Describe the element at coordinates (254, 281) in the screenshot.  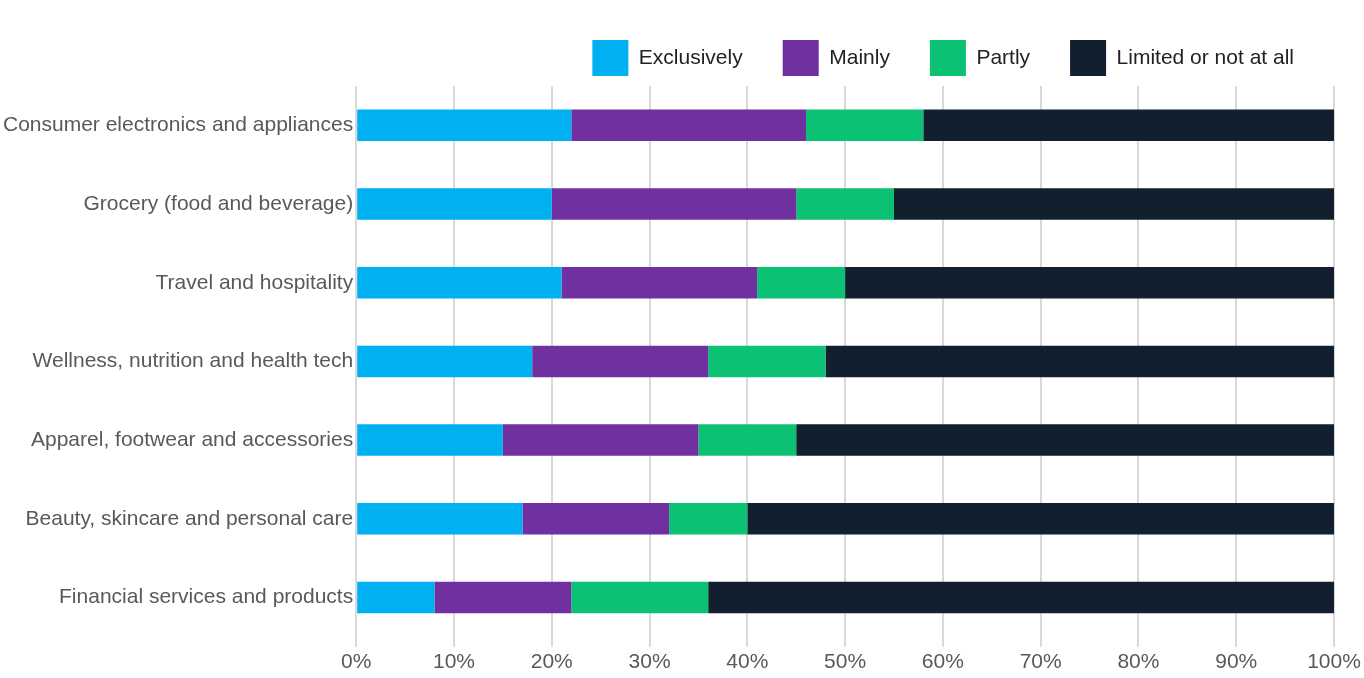
I see `y-tick-label: Travel and hospitality` at that location.